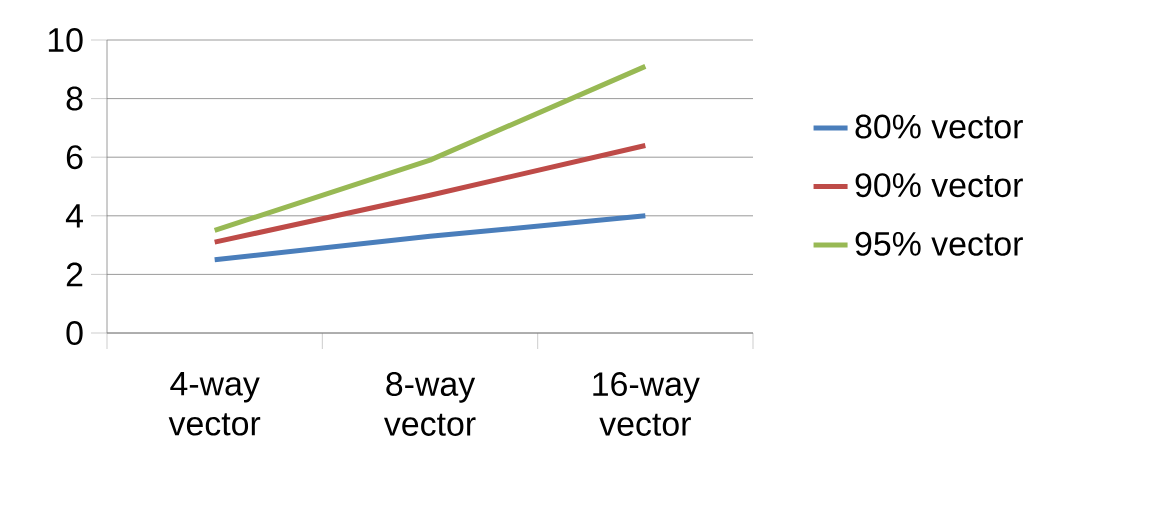 The image size is (1159, 515). I want to click on y-tick-label: 6, so click(74, 157).